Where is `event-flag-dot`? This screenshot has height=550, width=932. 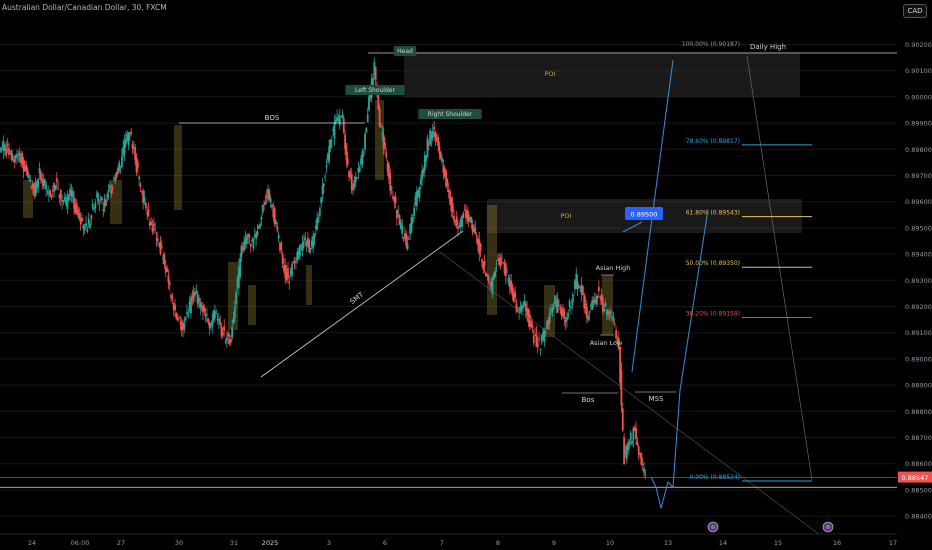 event-flag-dot is located at coordinates (828, 527).